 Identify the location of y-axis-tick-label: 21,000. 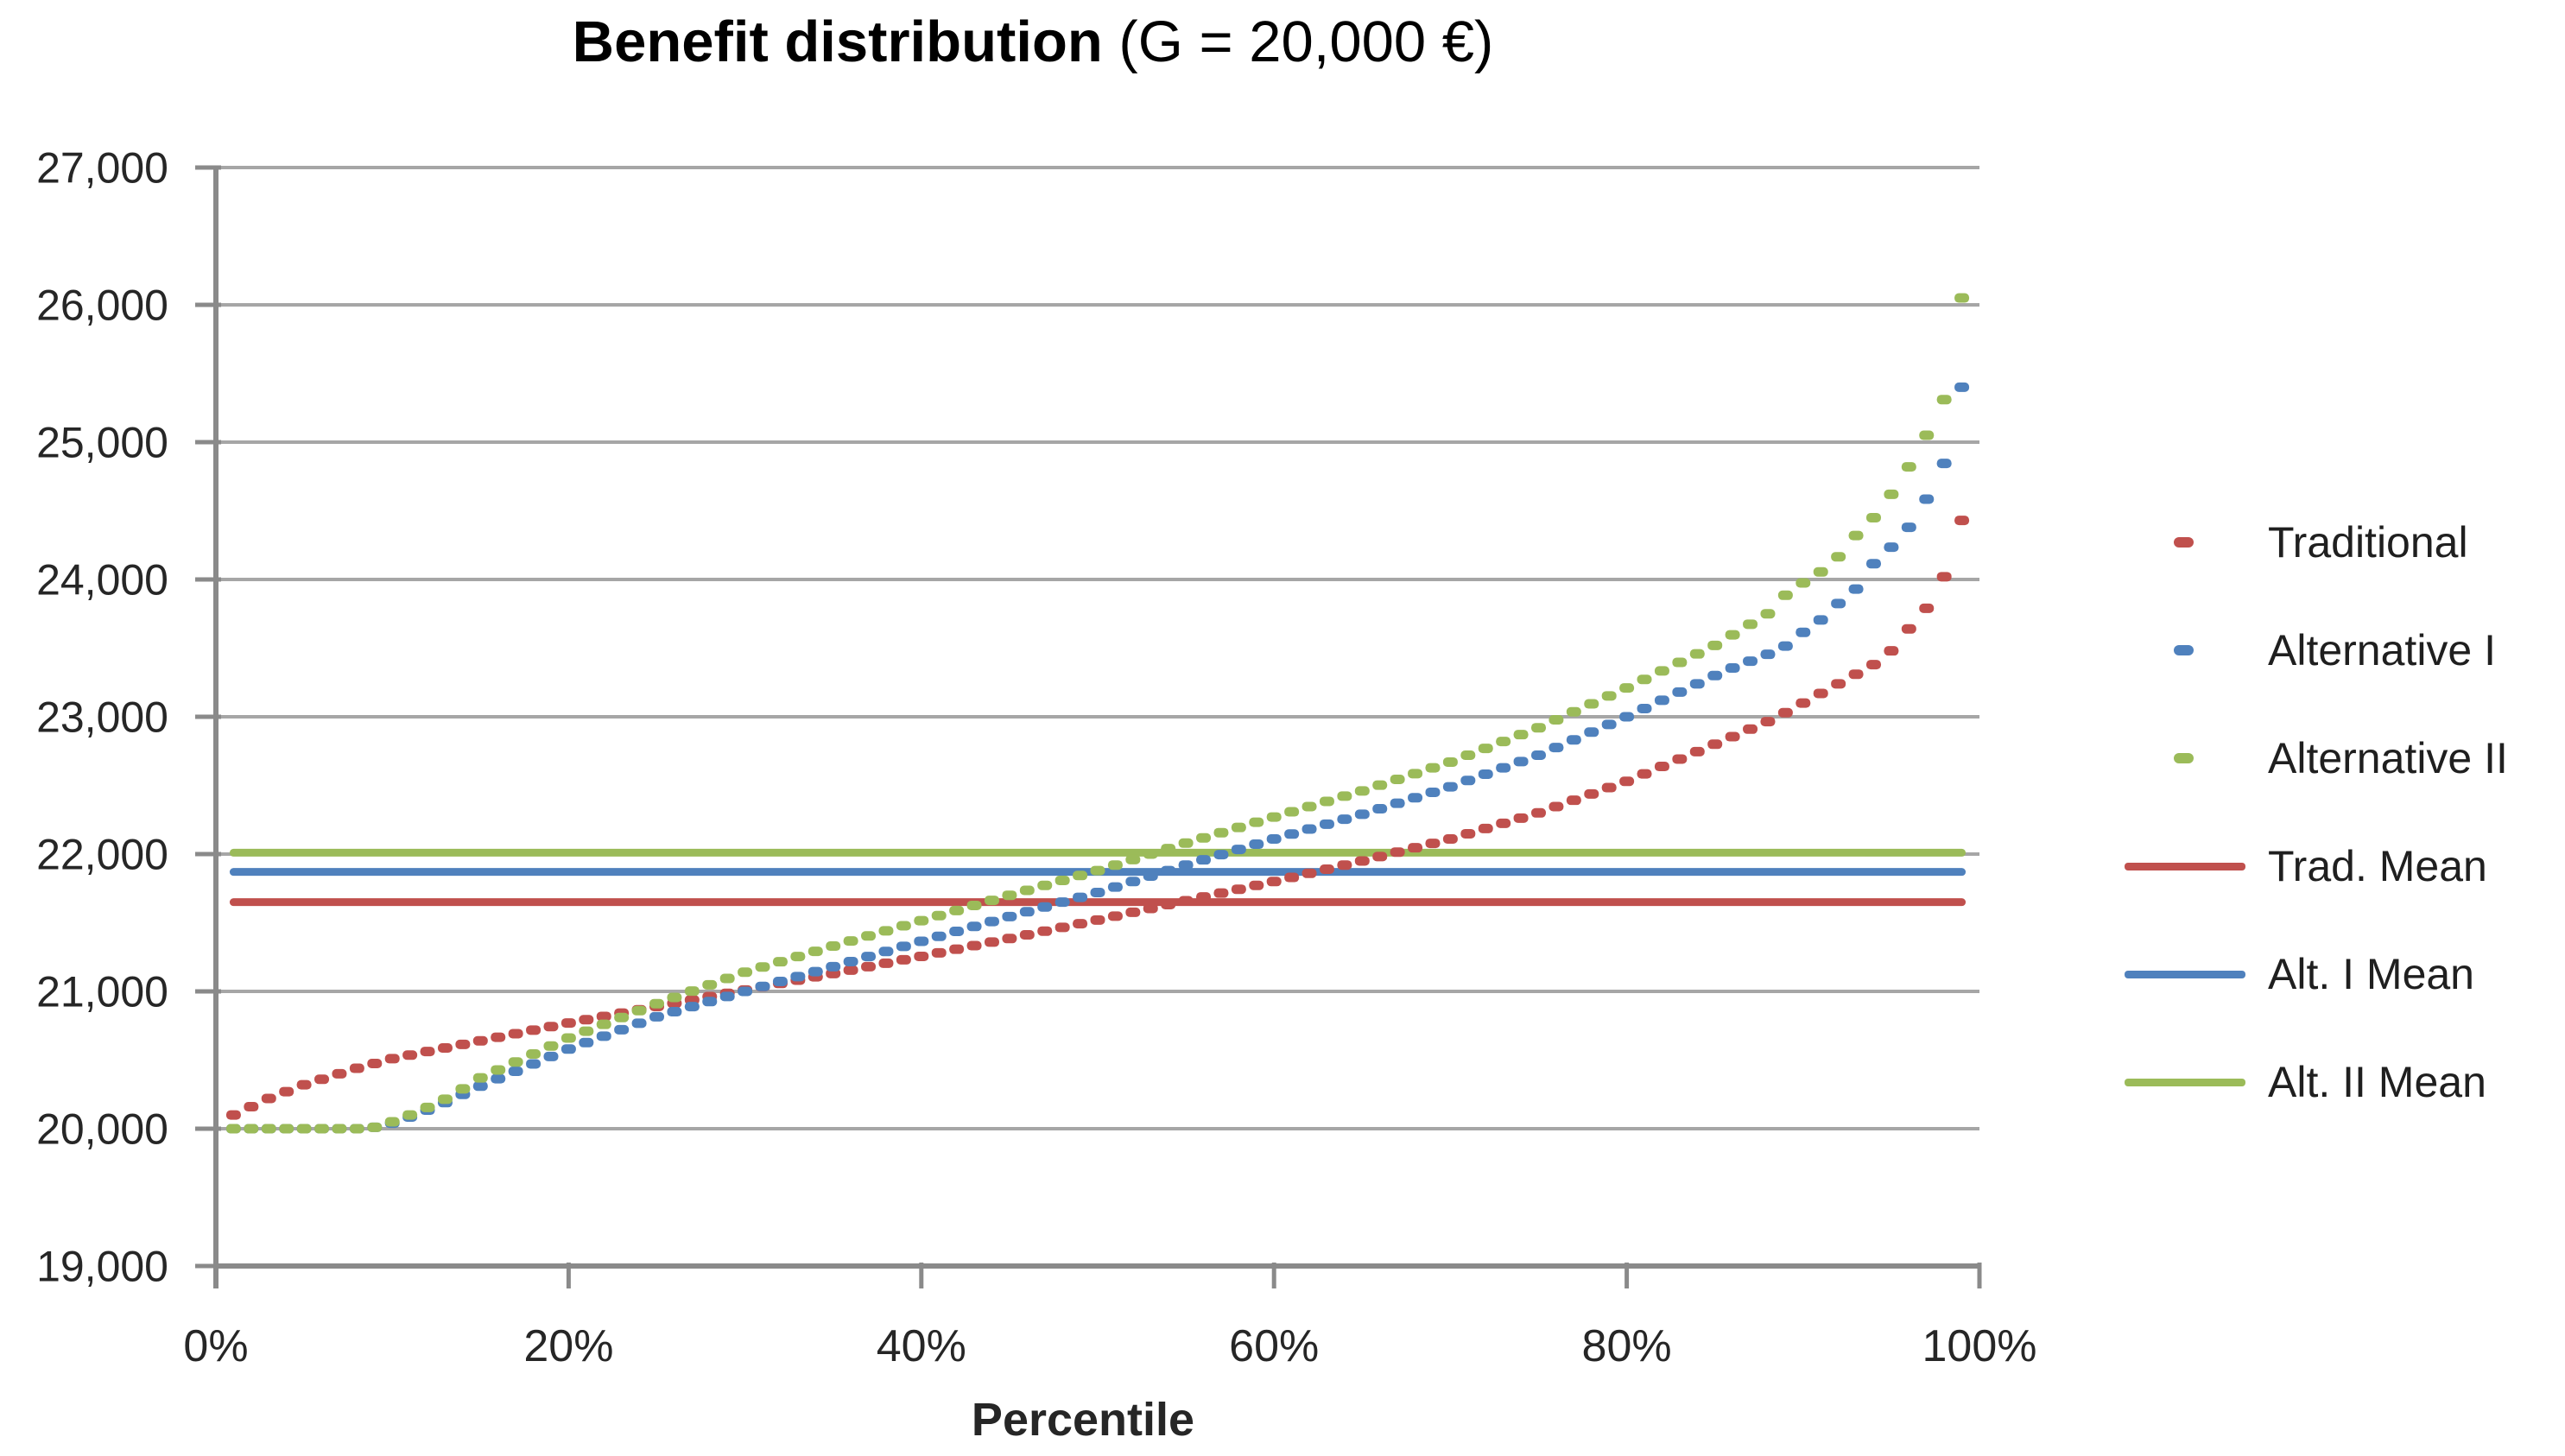
(102, 992).